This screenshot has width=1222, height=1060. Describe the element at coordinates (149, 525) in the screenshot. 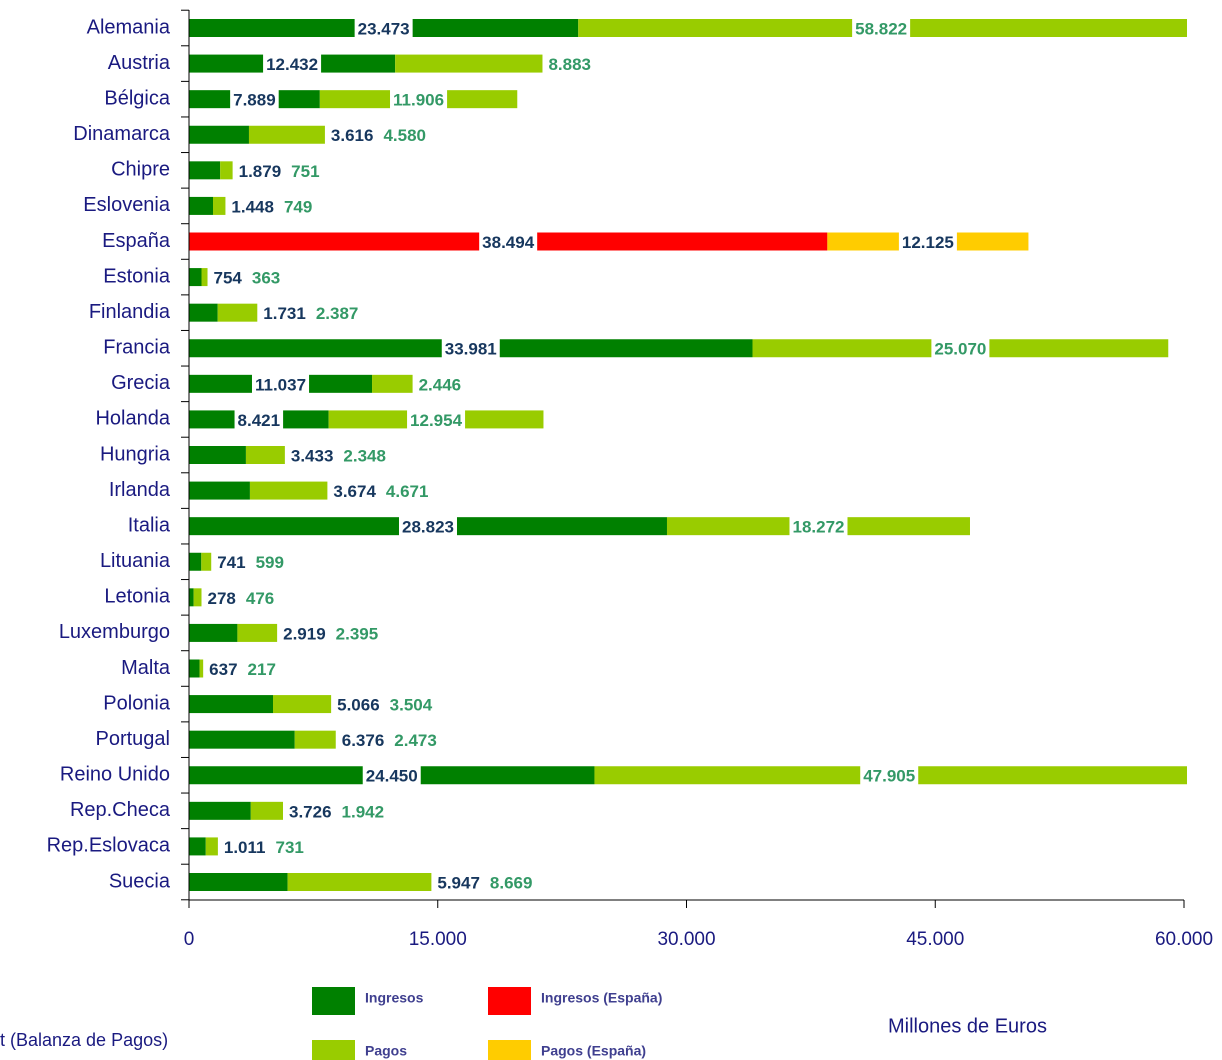

I see `y-tick-label: Italia` at that location.